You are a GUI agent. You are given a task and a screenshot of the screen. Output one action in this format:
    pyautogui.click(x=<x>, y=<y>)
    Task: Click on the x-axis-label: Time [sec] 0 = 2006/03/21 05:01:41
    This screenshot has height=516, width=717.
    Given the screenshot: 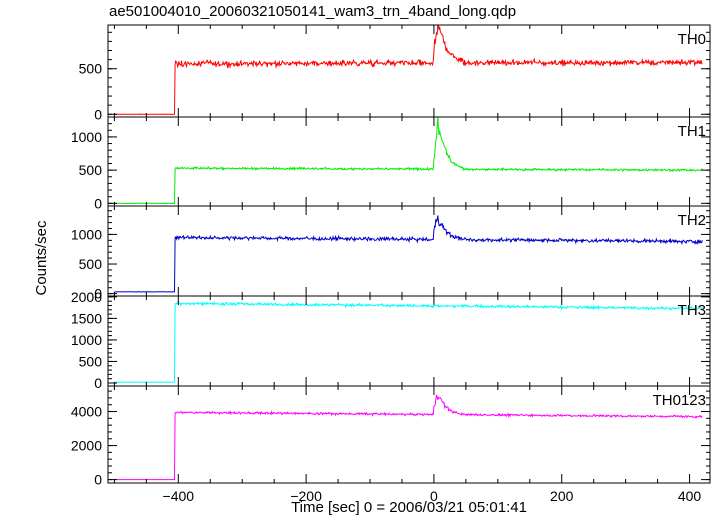 What is the action you would take?
    pyautogui.click(x=409, y=507)
    